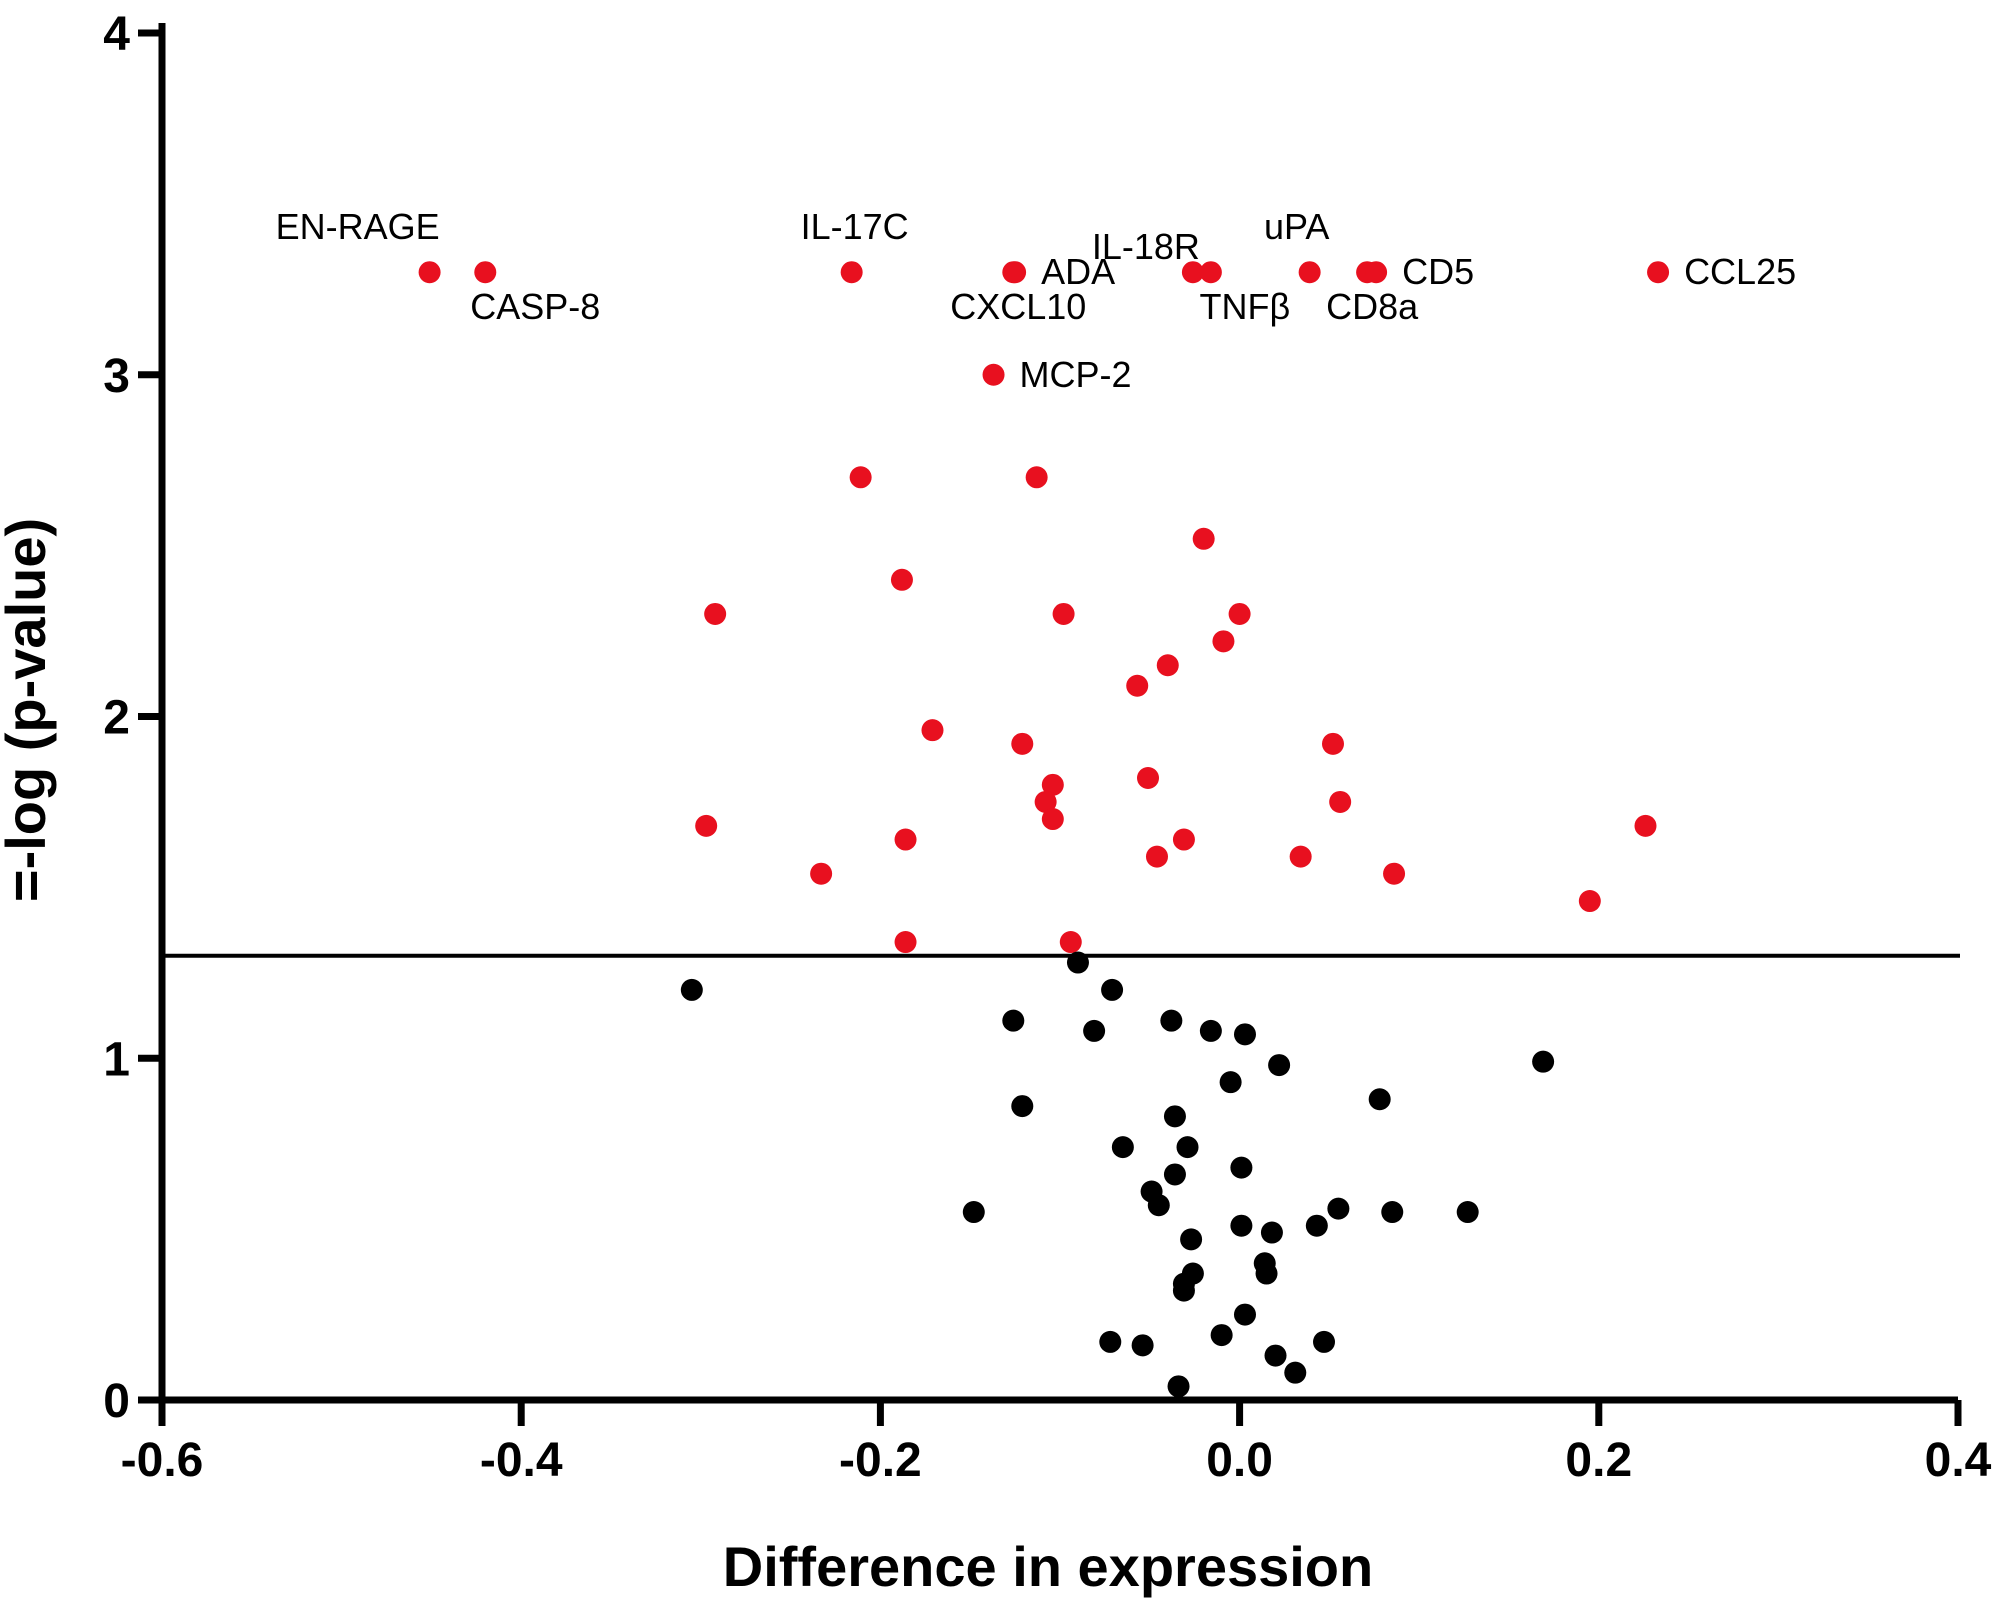 This screenshot has width=1993, height=1600. What do you see at coordinates (1958, 1460) in the screenshot?
I see `x-tick-label: 0.4` at bounding box center [1958, 1460].